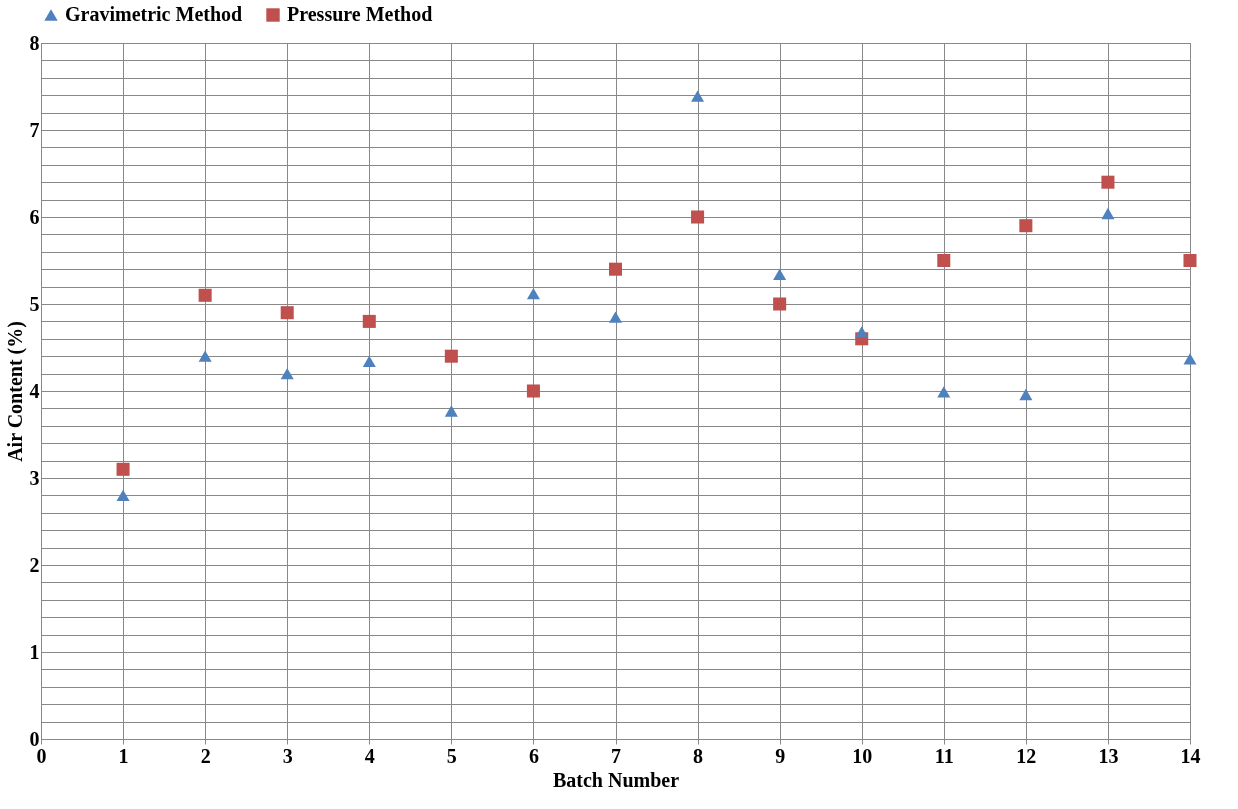 This screenshot has height=809, width=1238. What do you see at coordinates (533, 755) in the screenshot?
I see `x-tick-label: 6` at bounding box center [533, 755].